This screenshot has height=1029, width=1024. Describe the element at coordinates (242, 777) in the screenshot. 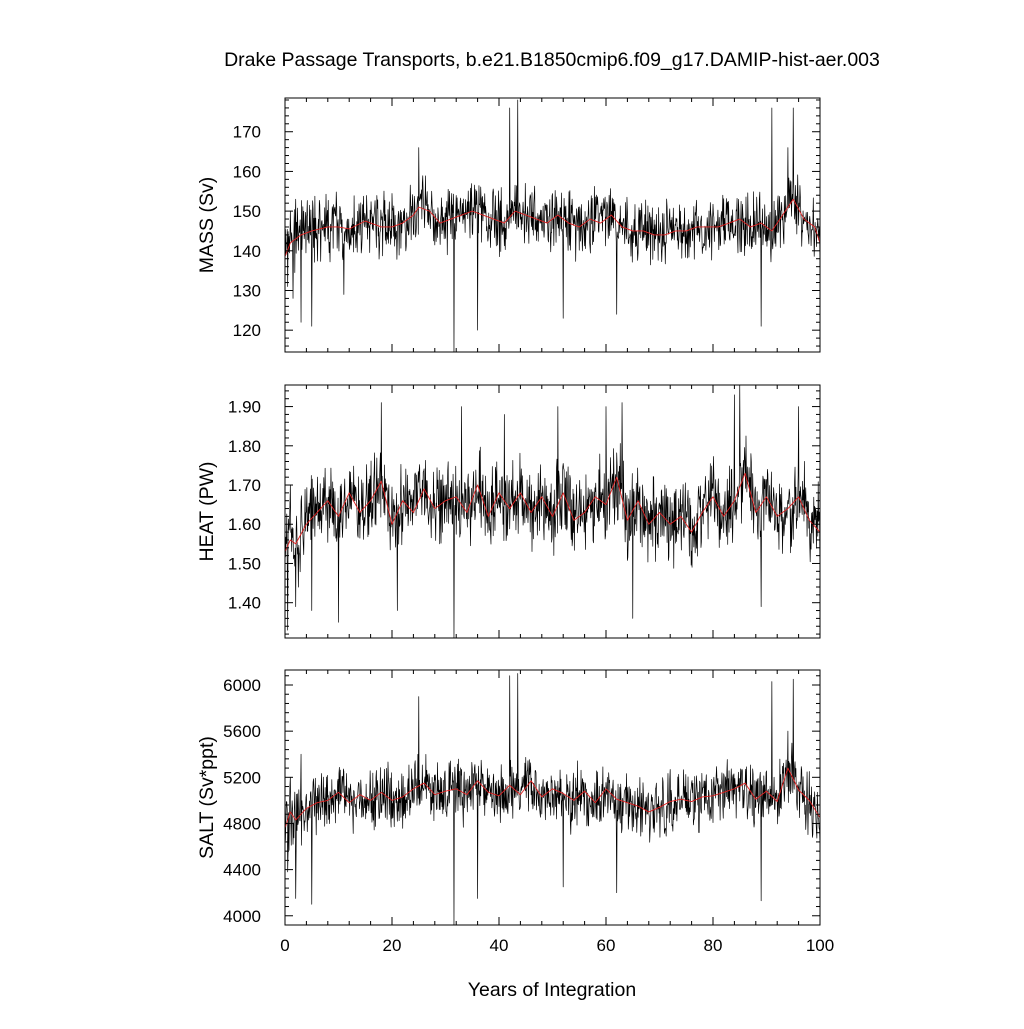

I see `y-tick-label: 5200` at that location.